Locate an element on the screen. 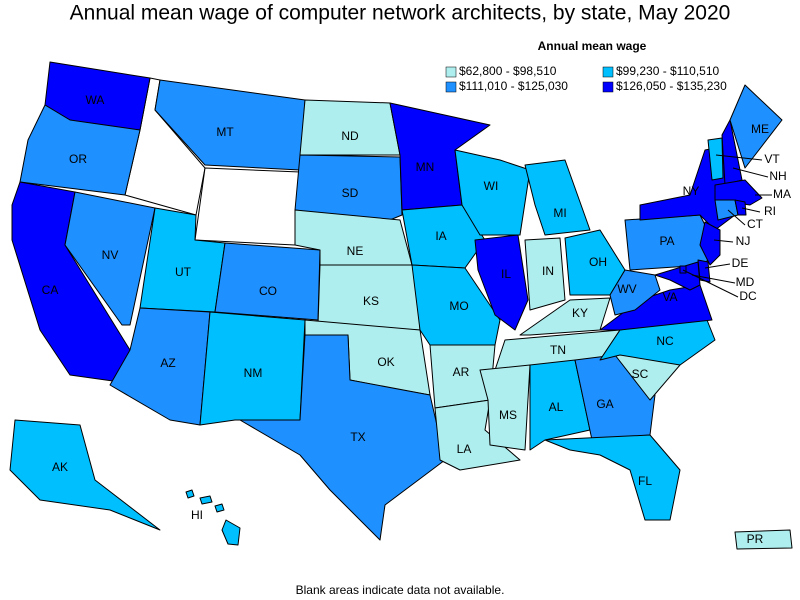  state-label: NH is located at coordinates (777, 176).